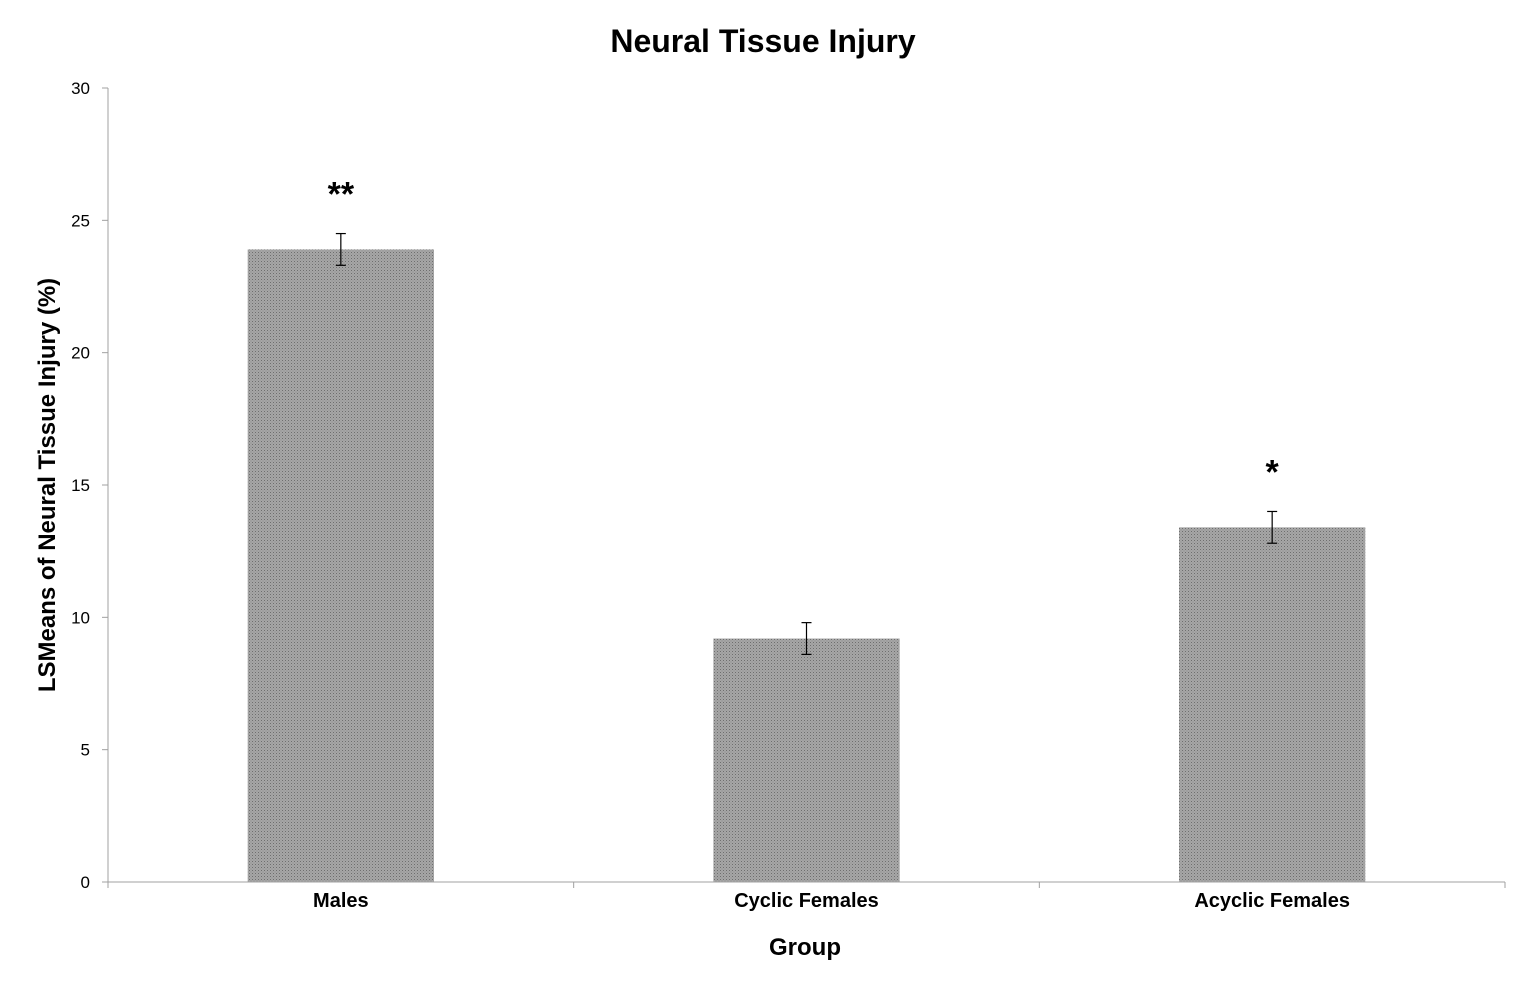  Describe the element at coordinates (80, 485) in the screenshot. I see `y-tick-label-3: 15` at that location.